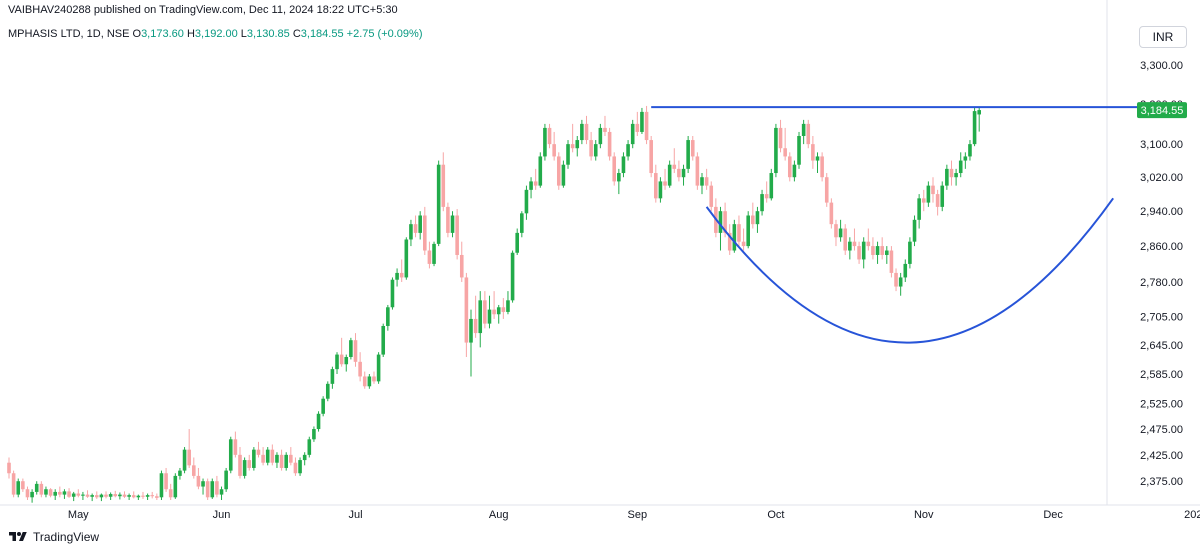 Image resolution: width=1200 pixels, height=553 pixels. Describe the element at coordinates (243, 34) in the screenshot. I see `low-label: L` at that location.